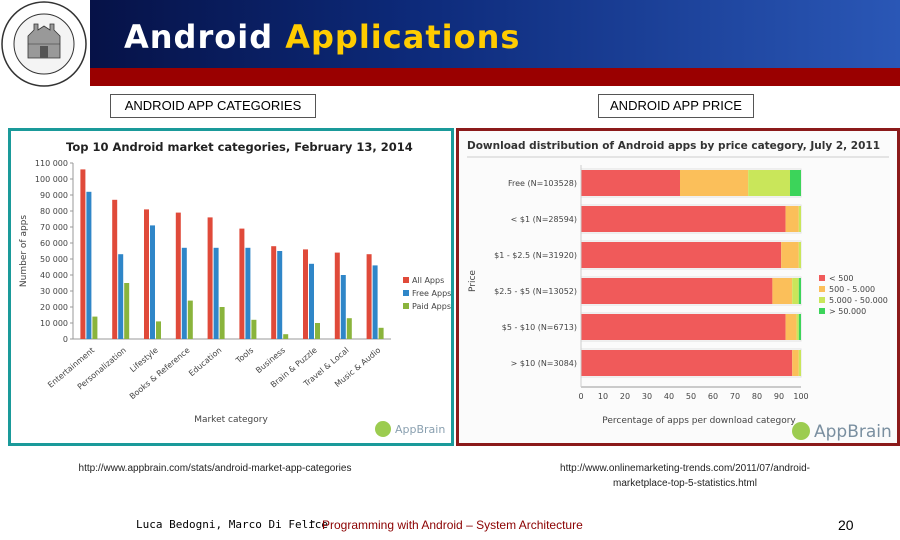 The height and width of the screenshot is (540, 900). Describe the element at coordinates (54, 211) in the screenshot. I see `chart1-y-tick-label: 80 000` at that location.